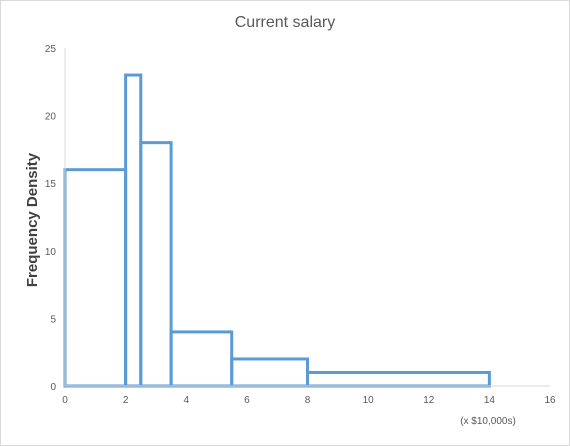  What do you see at coordinates (53, 387) in the screenshot?
I see `y-tick-label: 0` at bounding box center [53, 387].